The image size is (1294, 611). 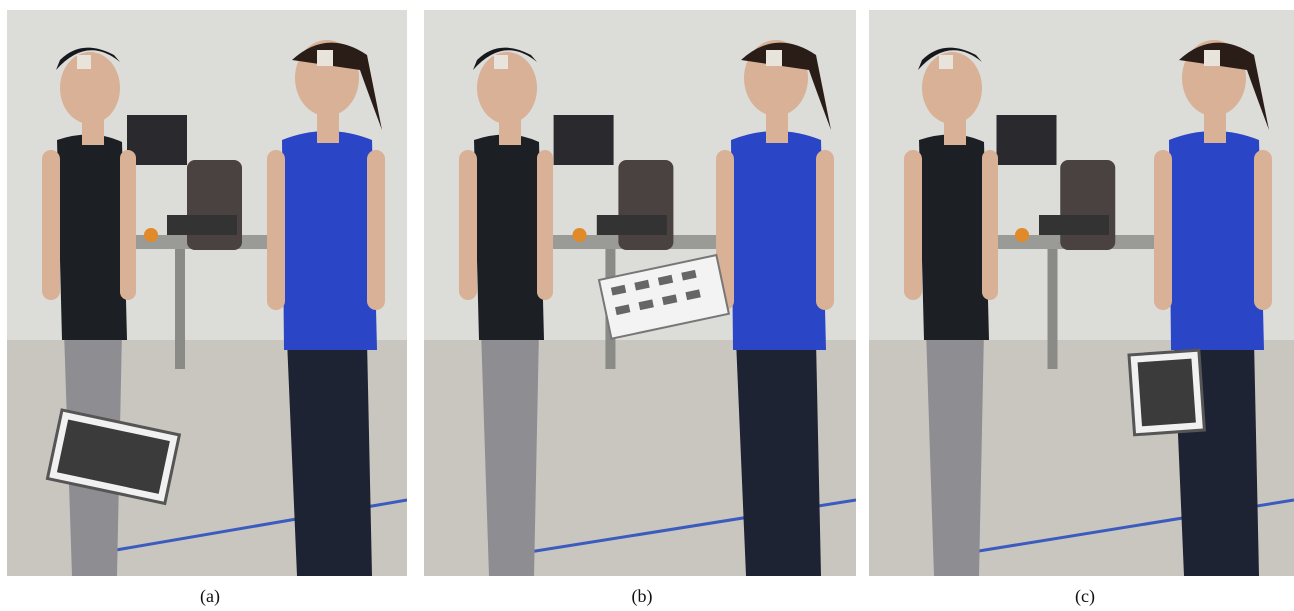 What do you see at coordinates (210, 596) in the screenshot?
I see `caption-a: (a)` at bounding box center [210, 596].